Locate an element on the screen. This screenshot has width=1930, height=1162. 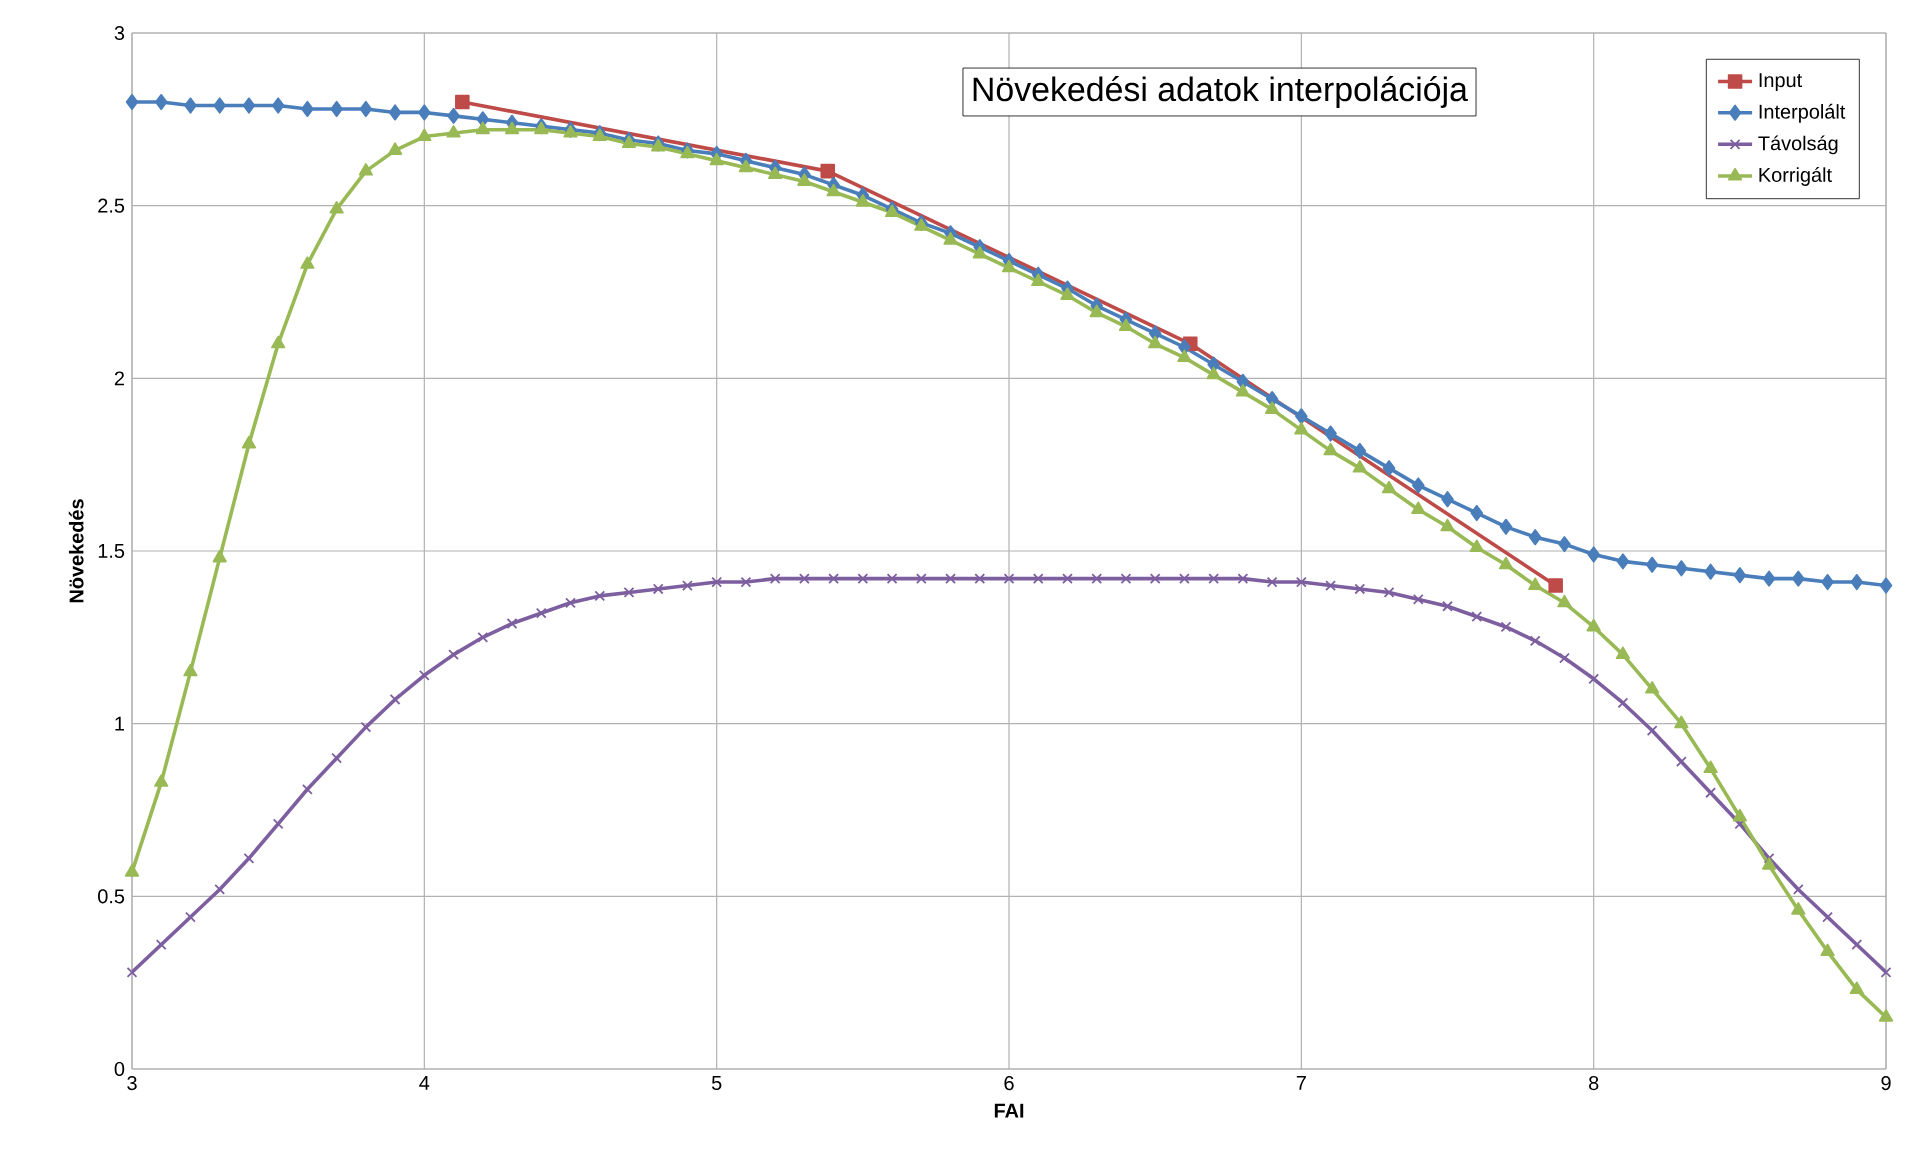
y-axis-title: Növekedés is located at coordinates (76, 551).